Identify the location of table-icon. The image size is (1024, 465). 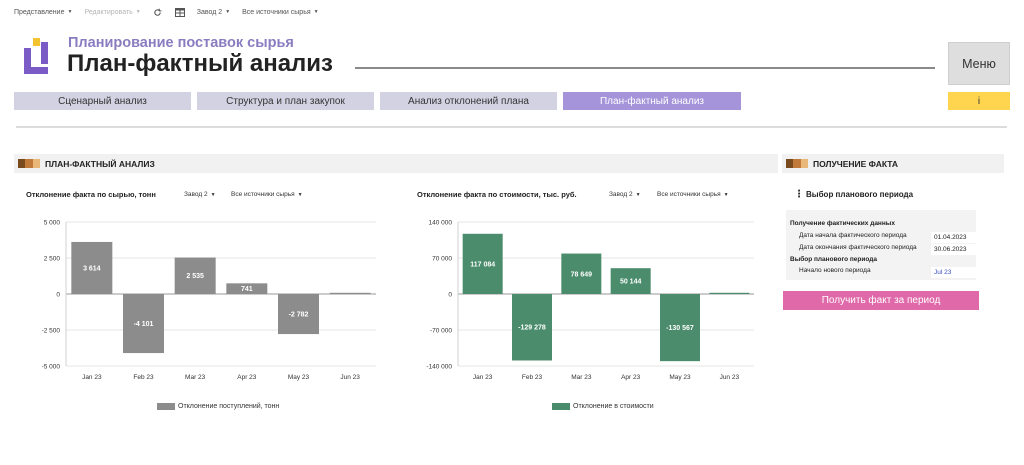
(179, 12).